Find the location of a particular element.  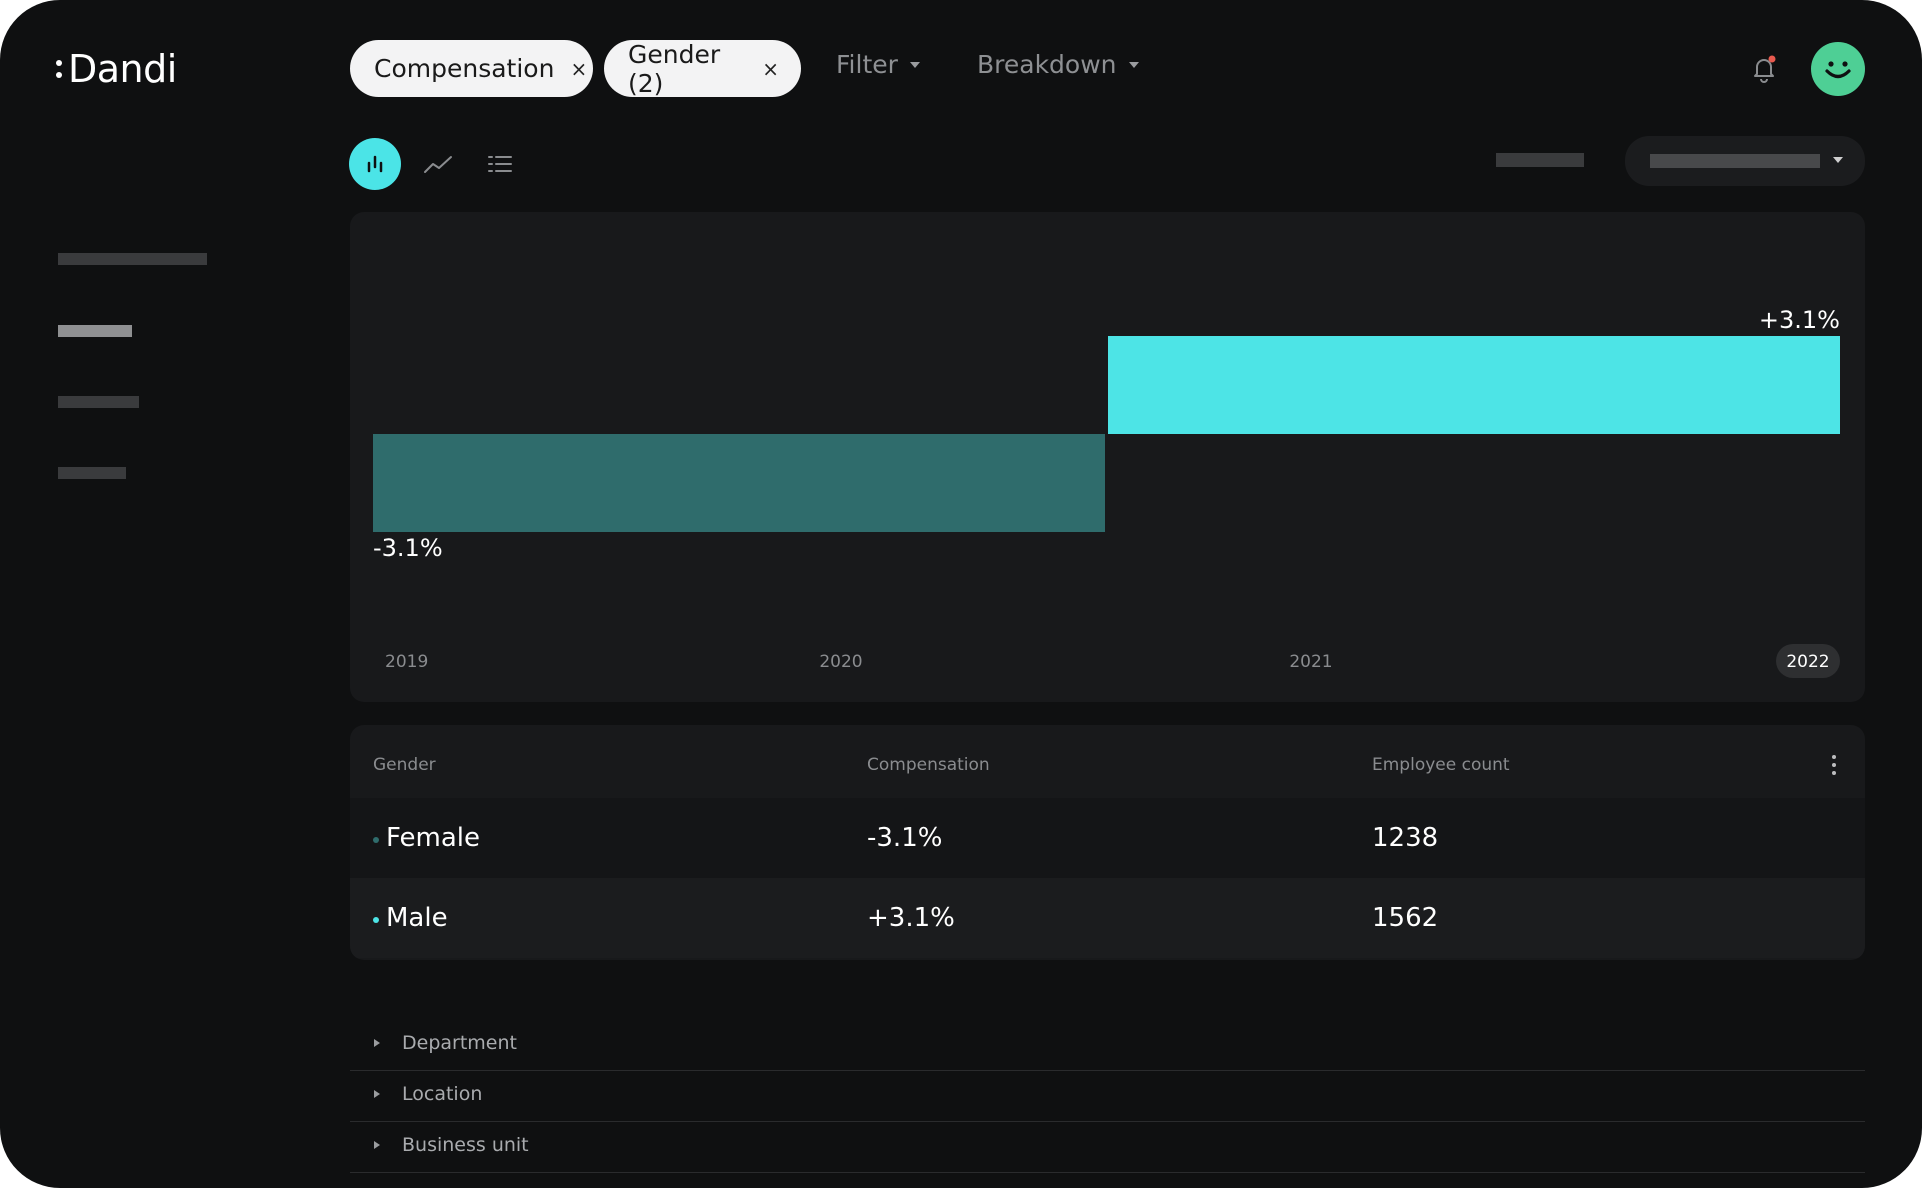

filter-chip-gender: Gender (2) × is located at coordinates (702, 68).